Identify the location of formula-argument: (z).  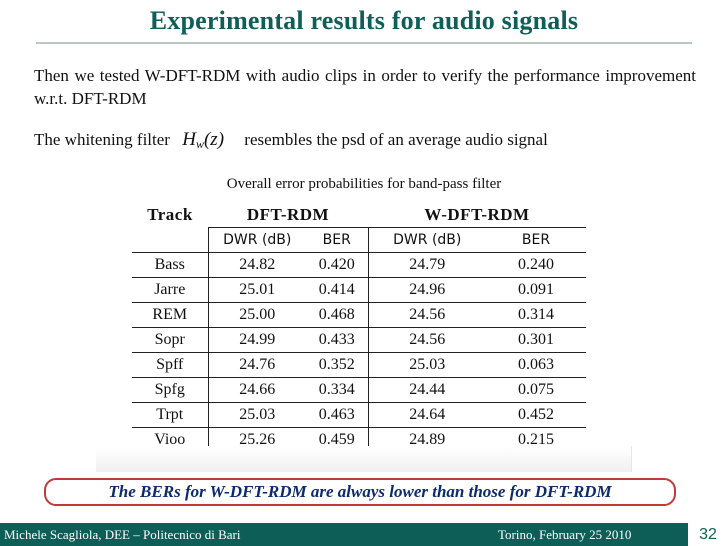
(214, 139).